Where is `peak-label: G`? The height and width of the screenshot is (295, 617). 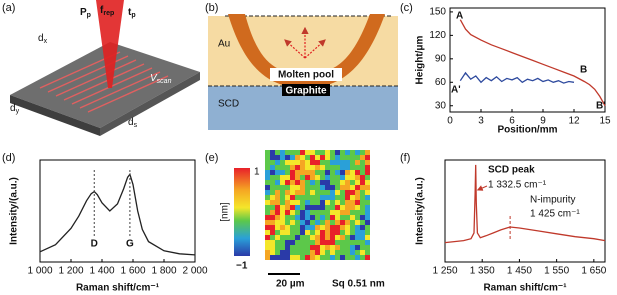 peak-label: G is located at coordinates (130, 244).